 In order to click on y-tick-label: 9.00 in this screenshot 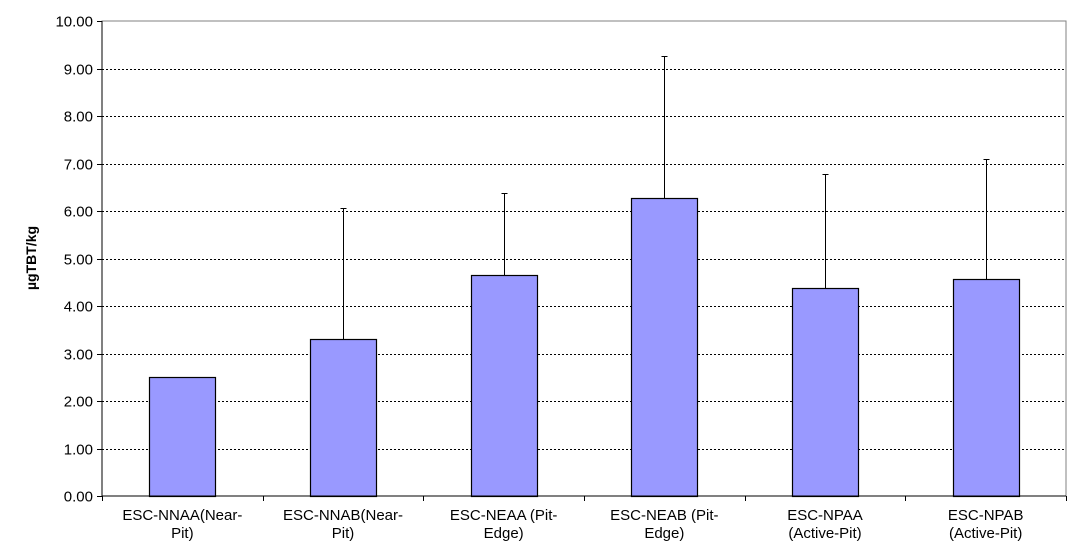, I will do `click(78, 70)`.